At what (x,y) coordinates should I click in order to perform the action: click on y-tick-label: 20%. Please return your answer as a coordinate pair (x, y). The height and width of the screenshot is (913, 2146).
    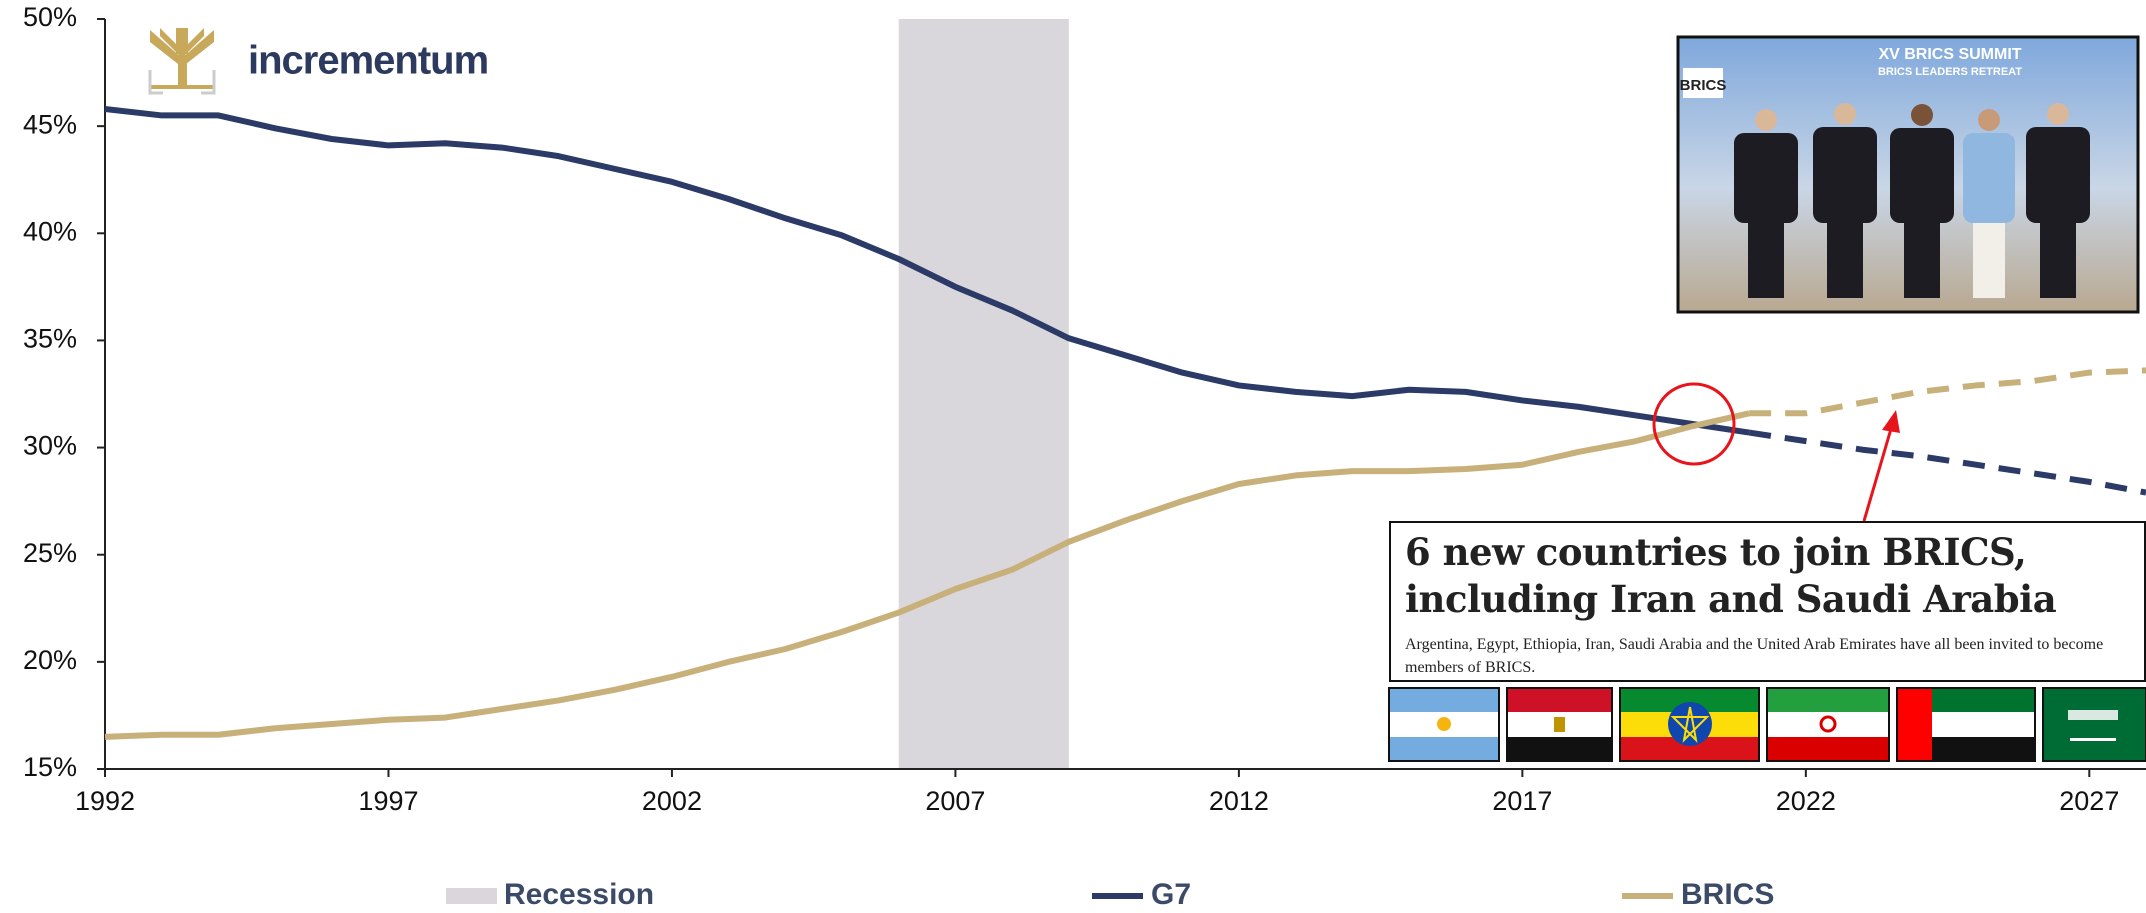
    Looking at the image, I should click on (50, 660).